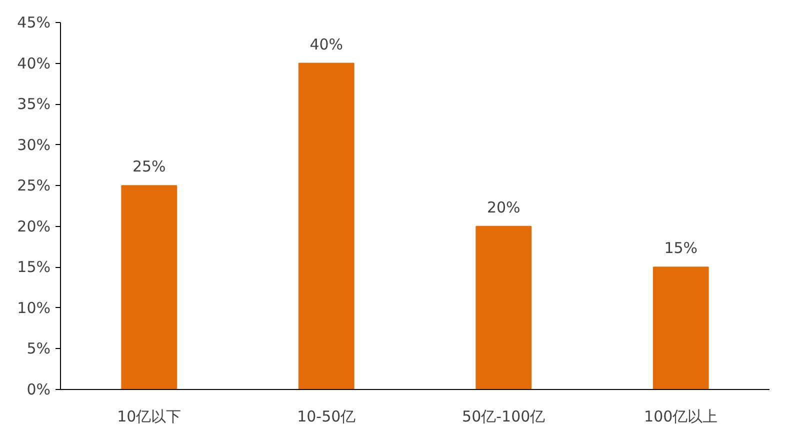 This screenshot has height=428, width=789. I want to click on y-tick-label: 40%, so click(34, 63).